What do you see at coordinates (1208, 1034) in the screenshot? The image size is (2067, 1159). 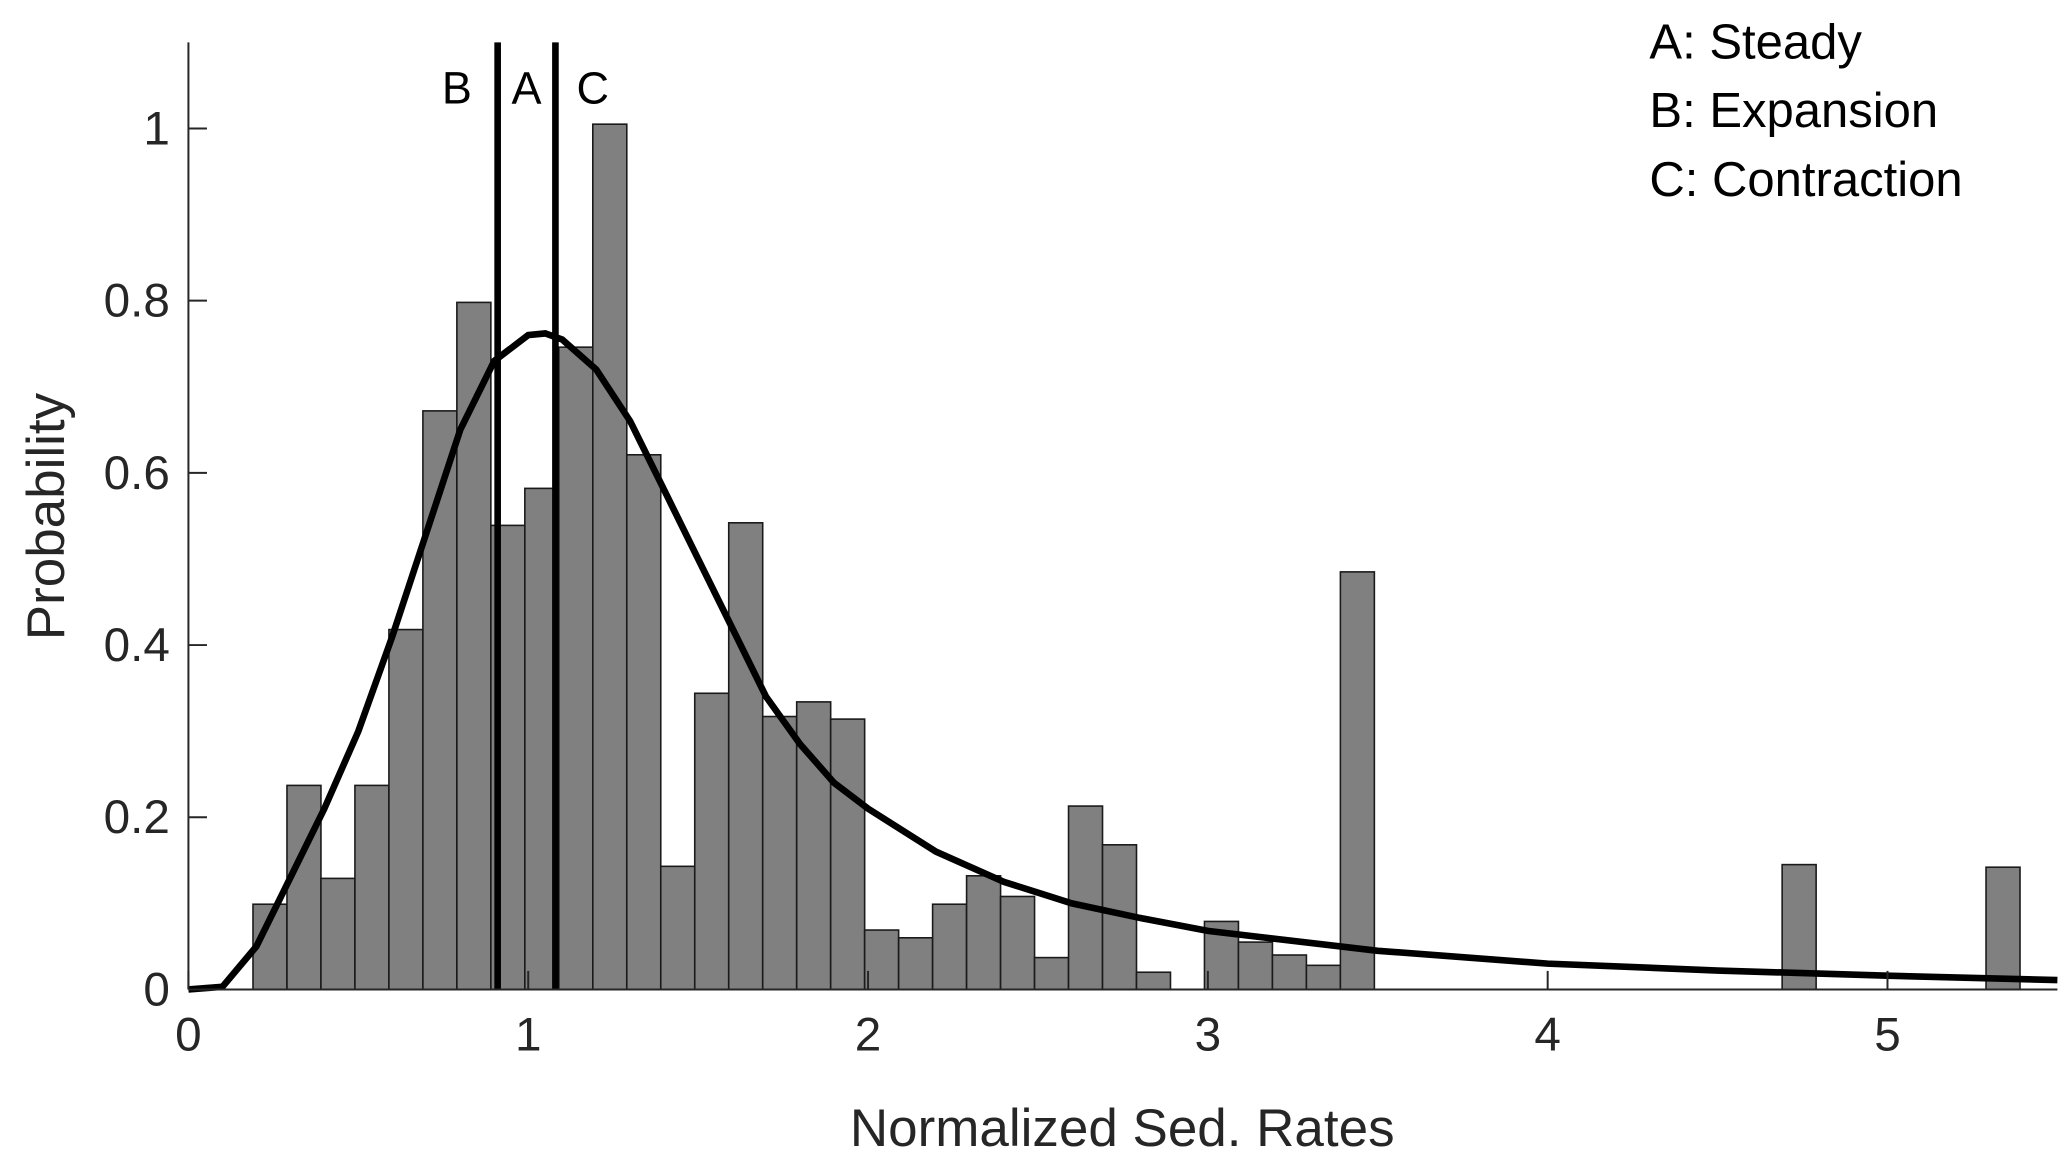 I see `x-tick-label: 3` at bounding box center [1208, 1034].